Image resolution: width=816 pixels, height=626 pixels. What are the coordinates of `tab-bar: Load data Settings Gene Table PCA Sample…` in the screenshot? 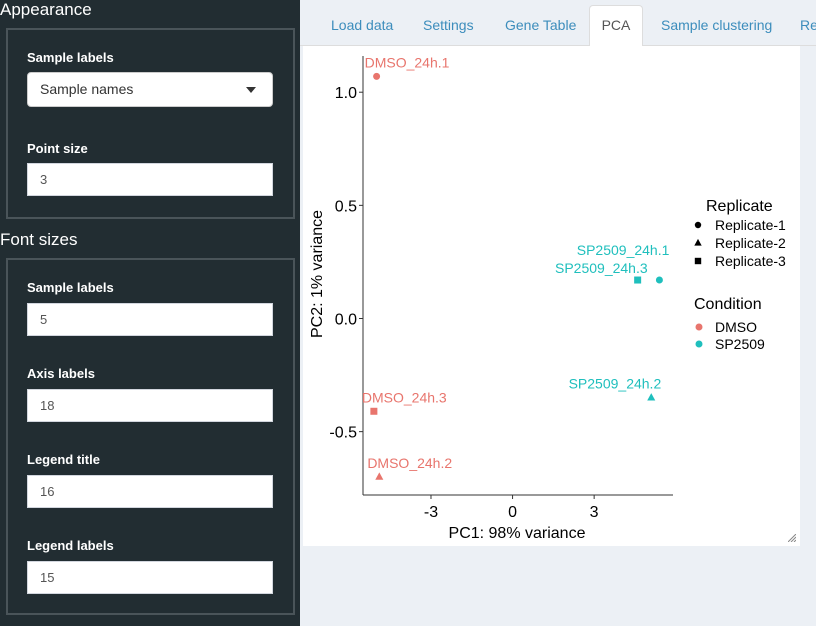 It's located at (558, 23).